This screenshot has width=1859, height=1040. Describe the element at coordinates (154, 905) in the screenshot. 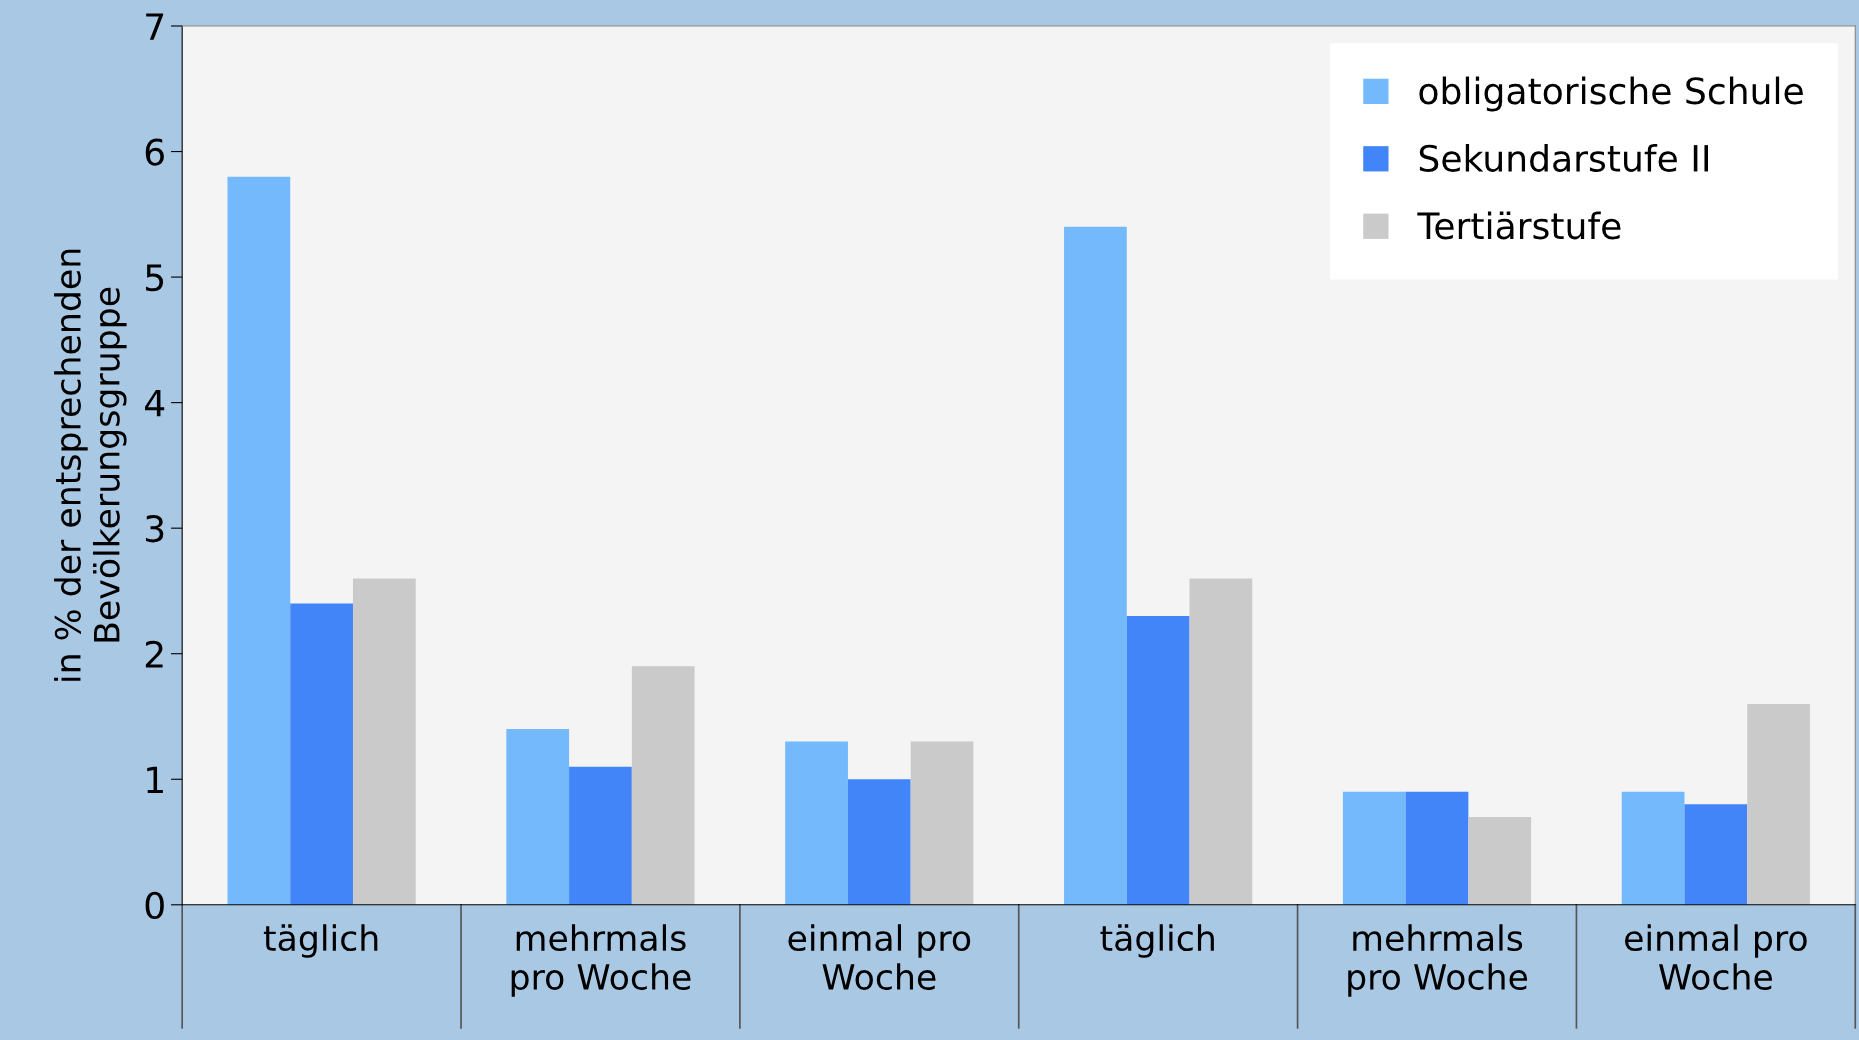

I see `y-tick-label: 0` at that location.